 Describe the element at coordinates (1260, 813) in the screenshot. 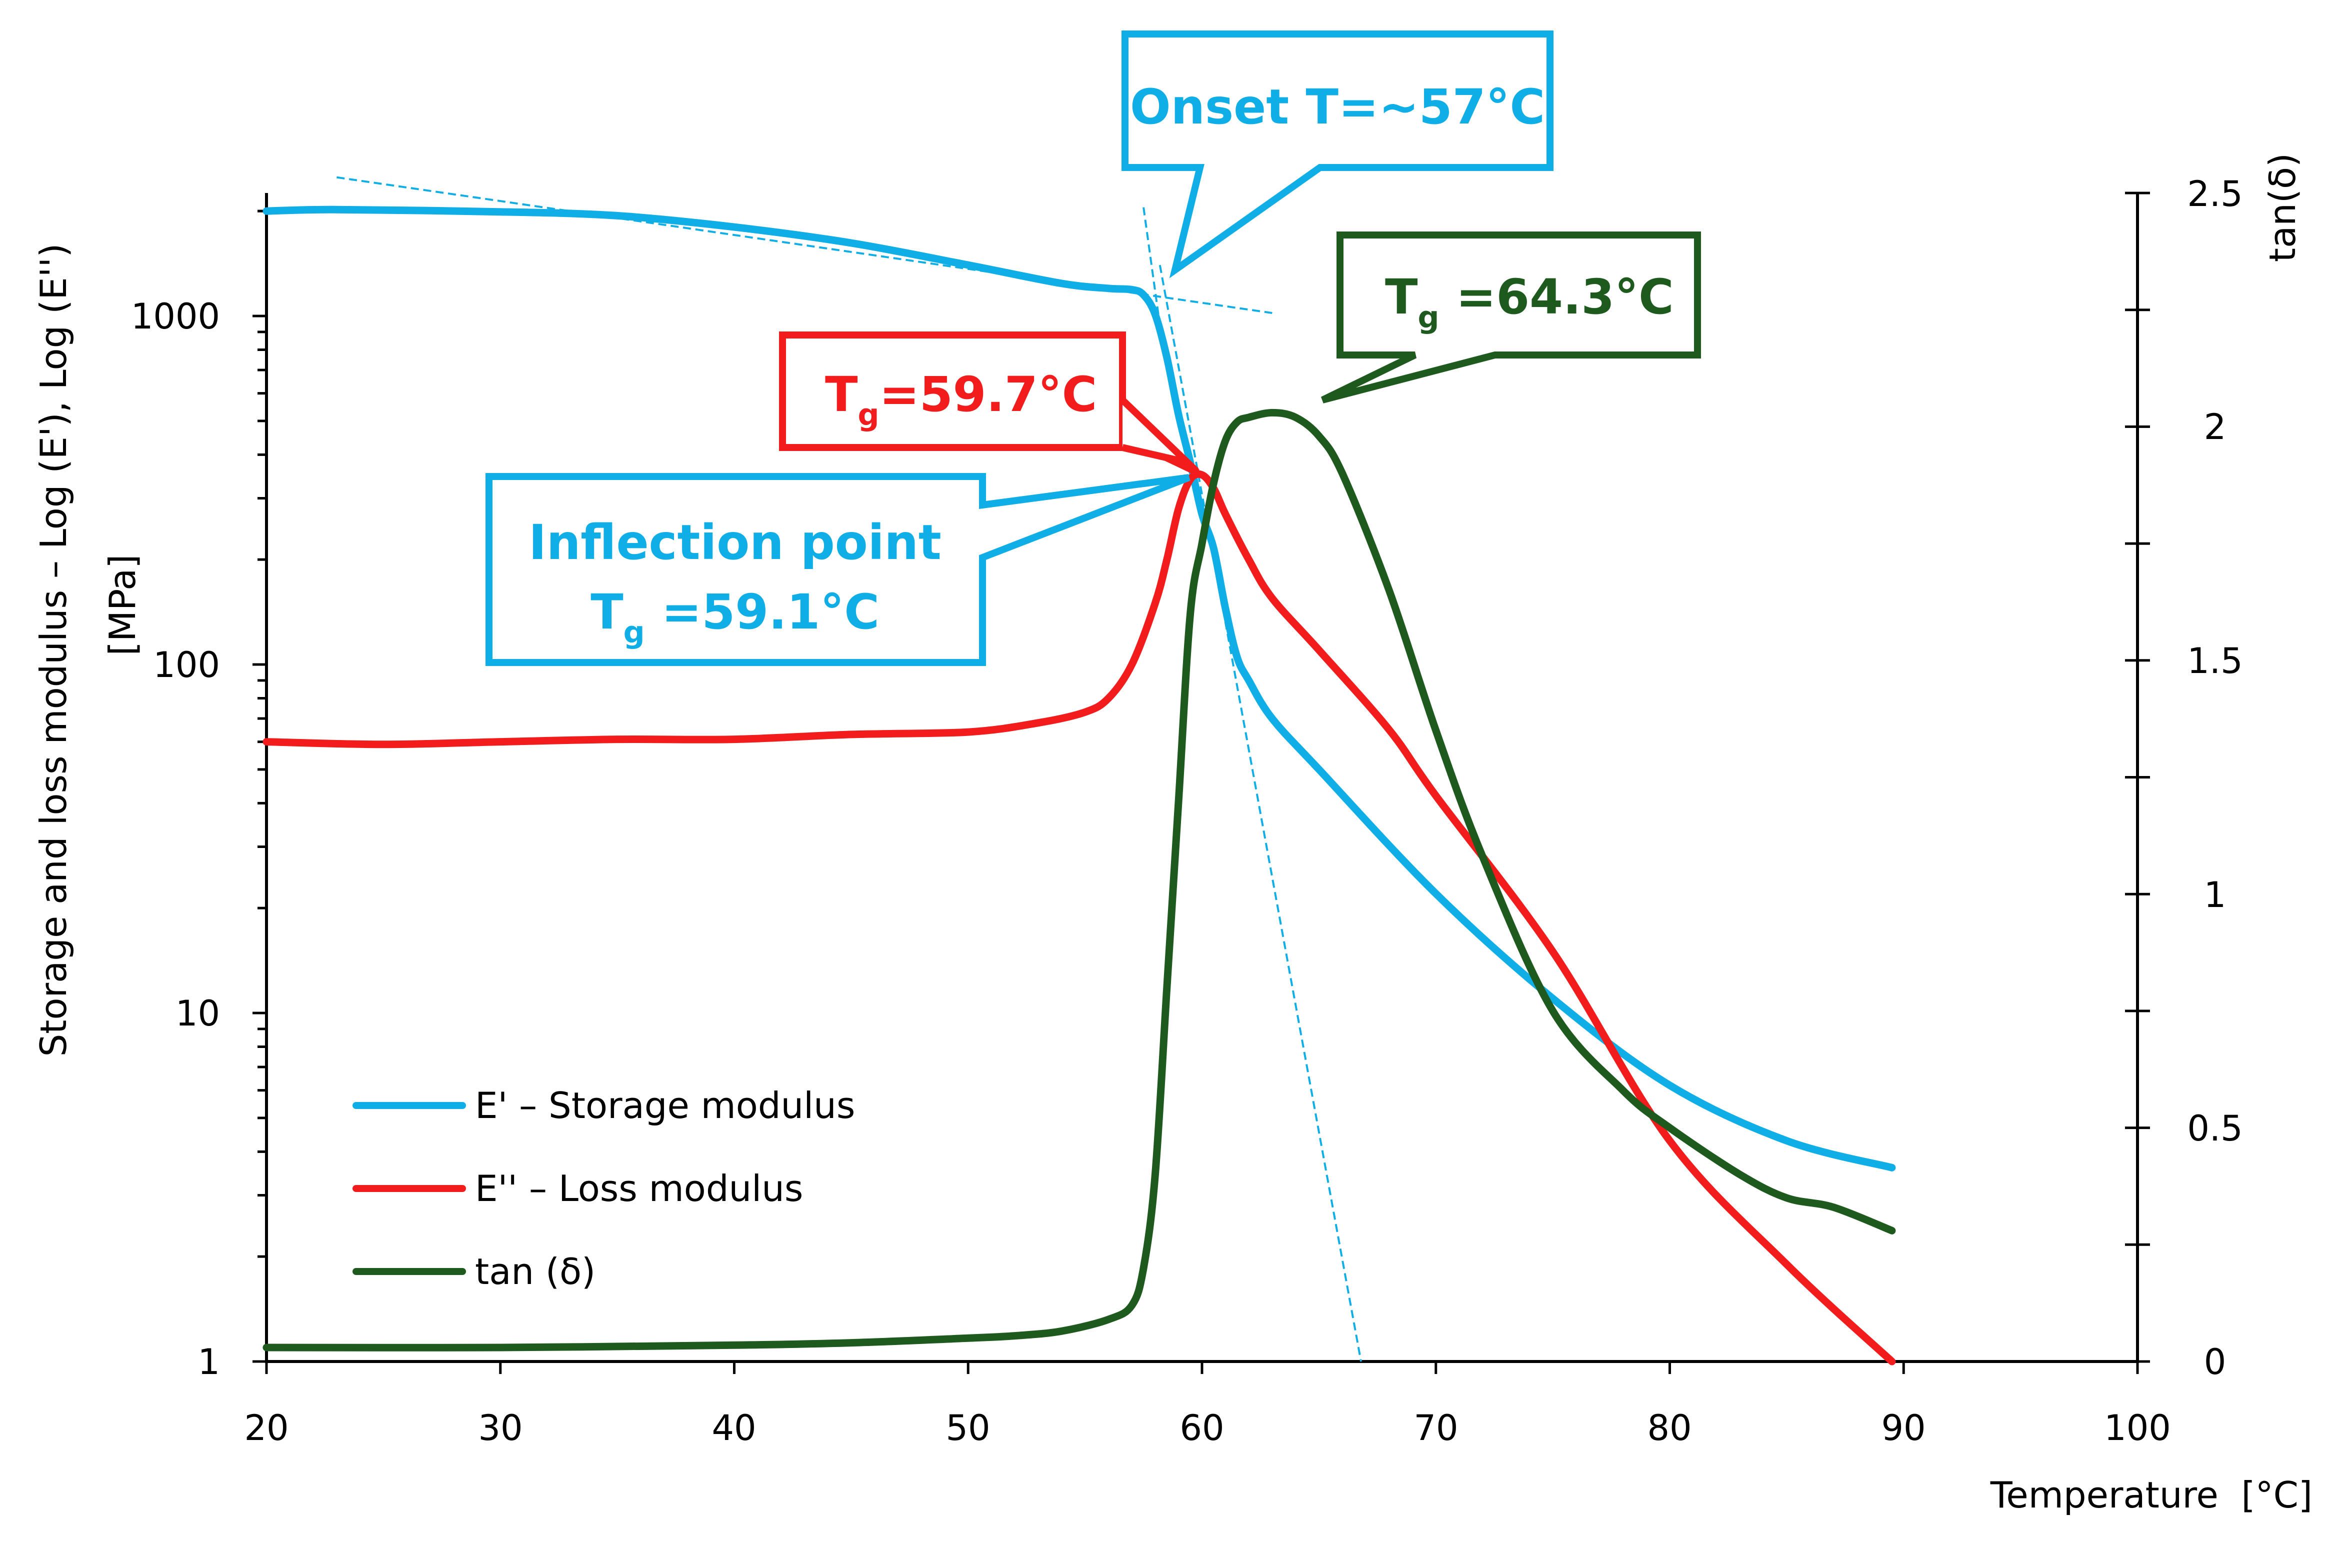

I see `tangent-line-inflection-tangent` at that location.